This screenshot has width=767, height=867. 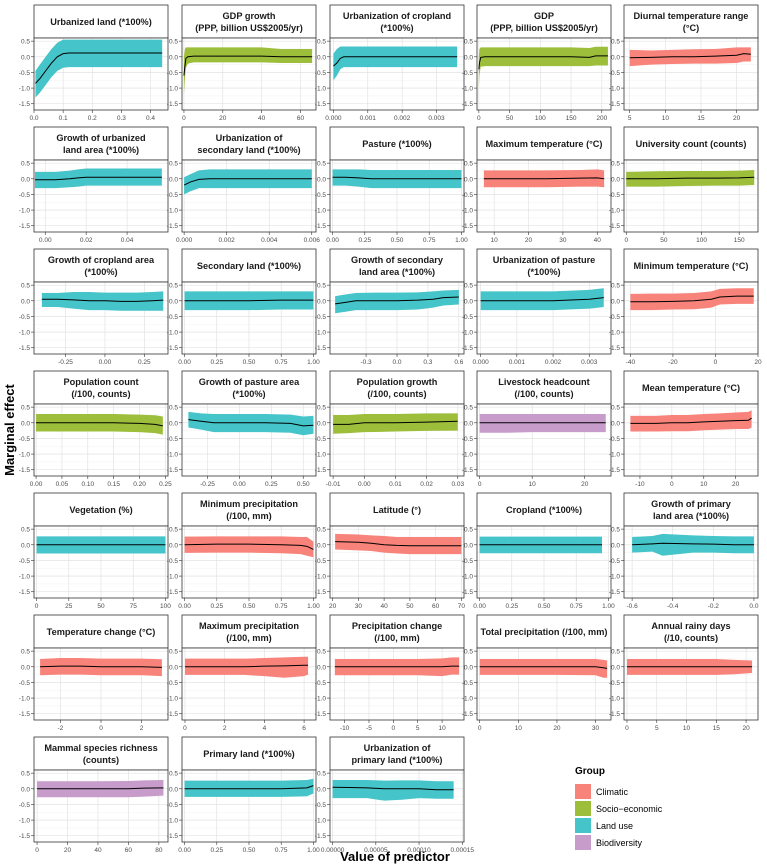 I want to click on x-tick-label: 0.25, so click(x=216, y=850).